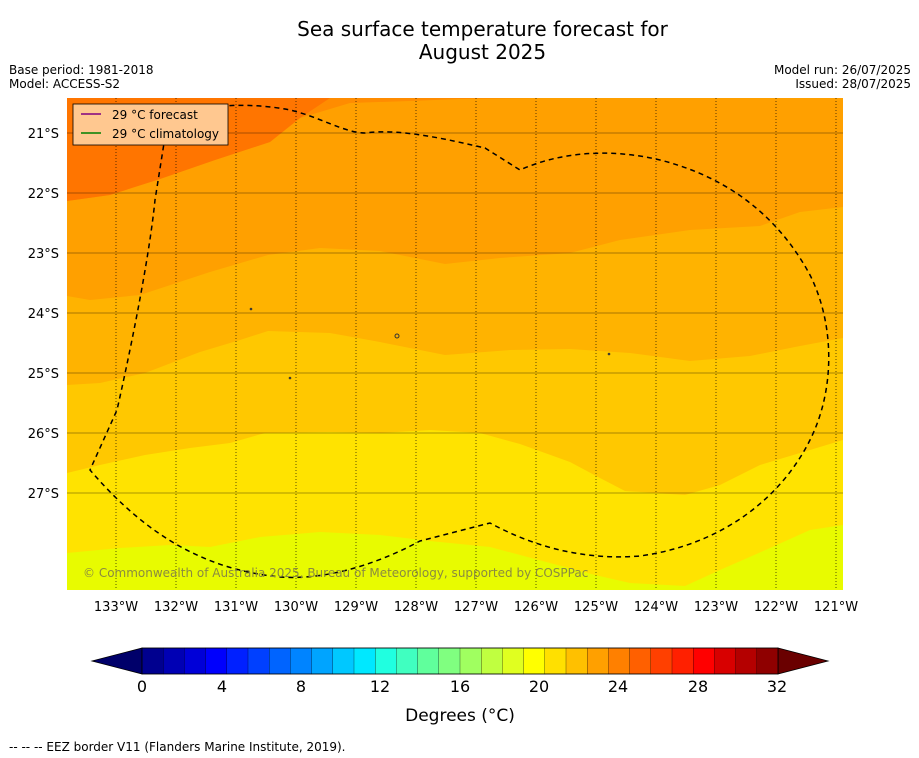 The height and width of the screenshot is (758, 919). I want to click on lon-label: 124°W, so click(656, 607).